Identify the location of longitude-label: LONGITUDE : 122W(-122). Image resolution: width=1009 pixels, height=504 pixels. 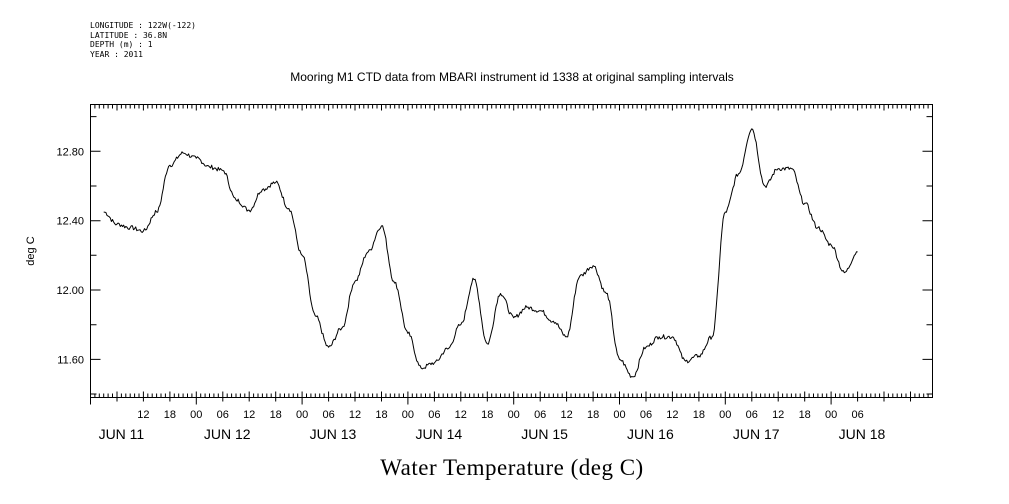
(143, 25).